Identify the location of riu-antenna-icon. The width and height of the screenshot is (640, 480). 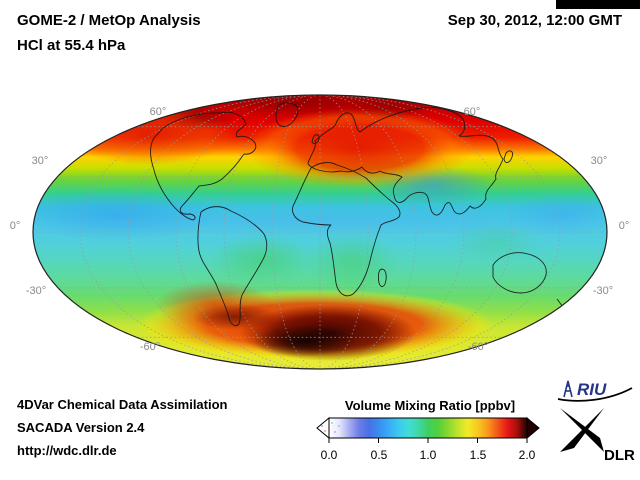
(568, 389).